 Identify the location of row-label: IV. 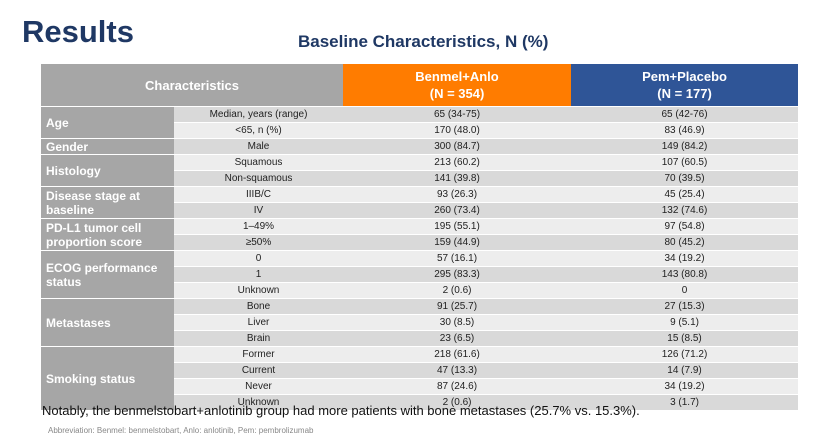
(259, 210).